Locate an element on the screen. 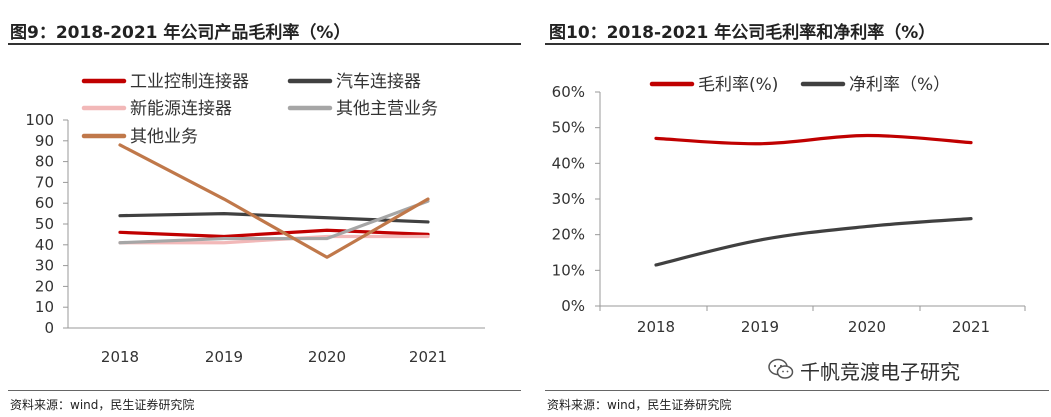 This screenshot has width=1051, height=417. left-y-tick-label: 60 is located at coordinates (44, 203).